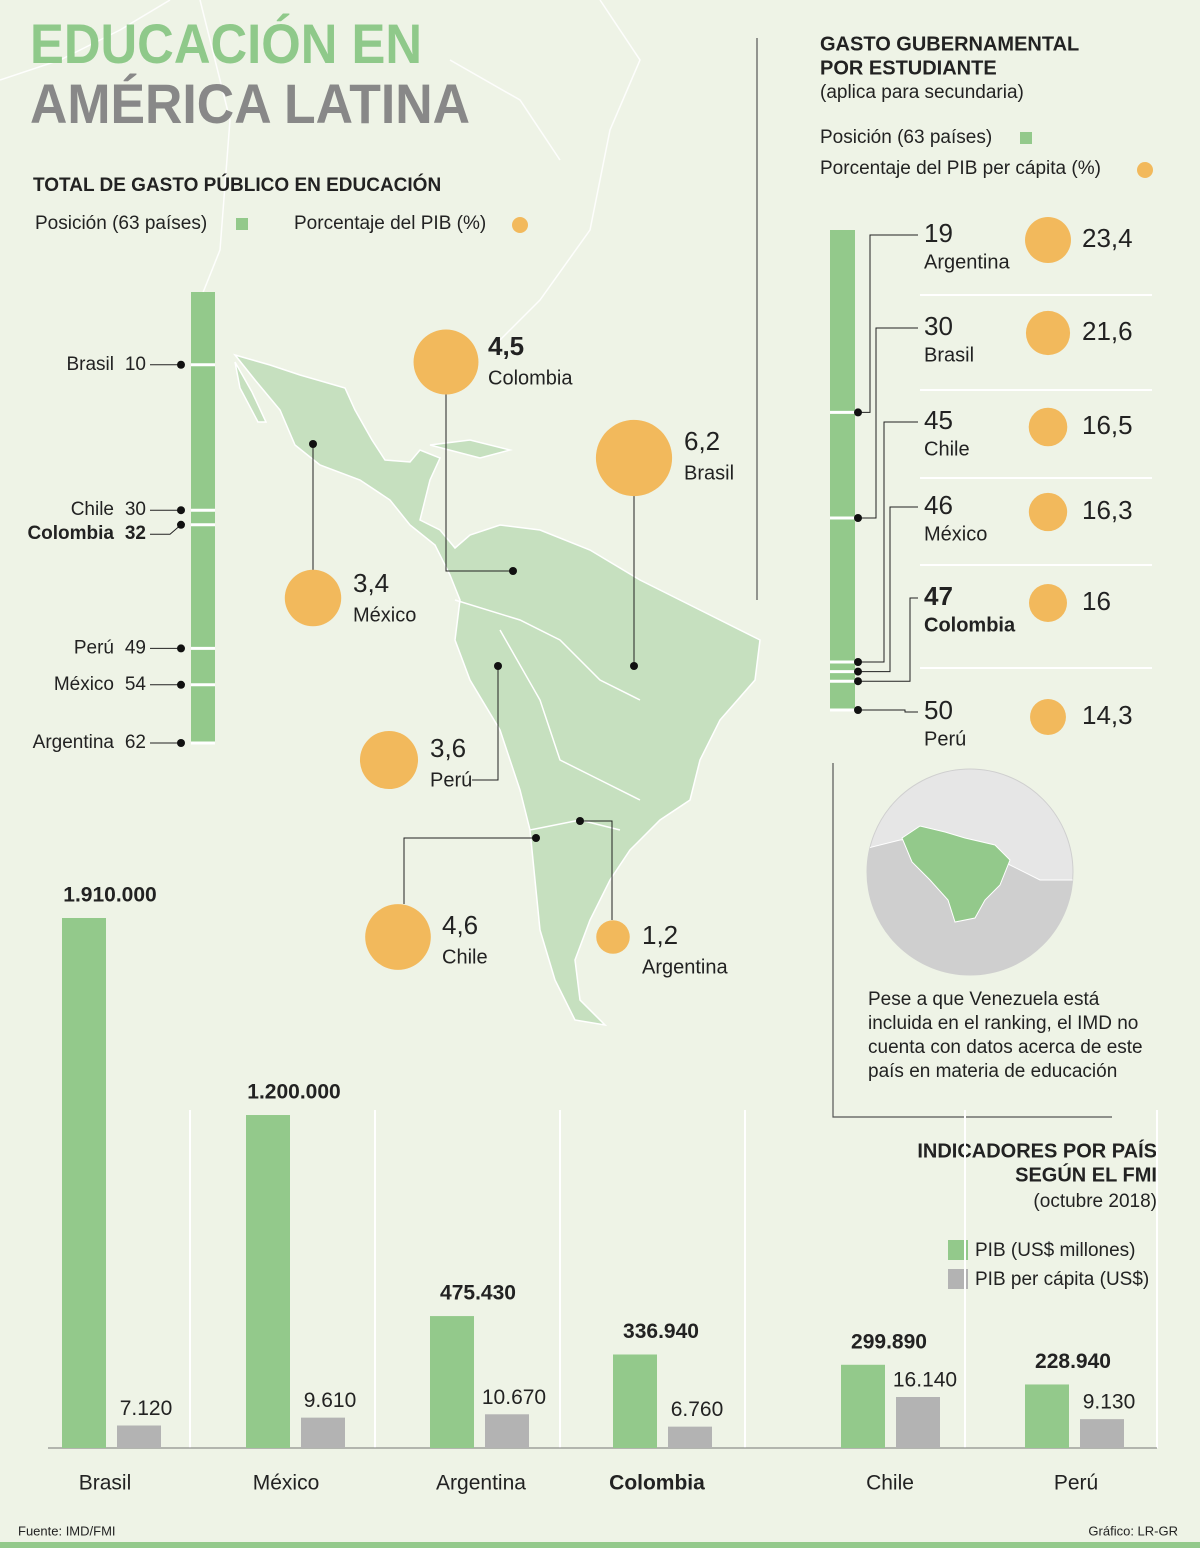 Image resolution: width=1200 pixels, height=1548 pixels. Describe the element at coordinates (960, 168) in the screenshot. I see `legend-label: Porcentaje del PIB per cápita (%)` at that location.